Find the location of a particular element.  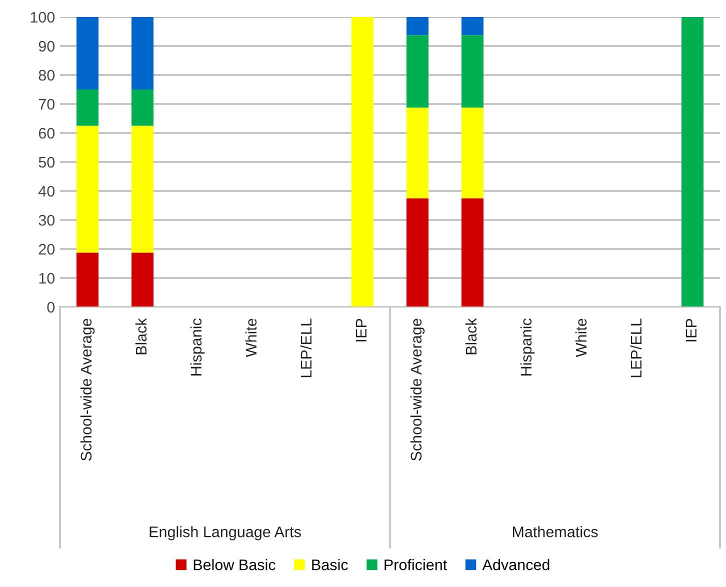

y-tick-label: 90 is located at coordinates (46, 46).